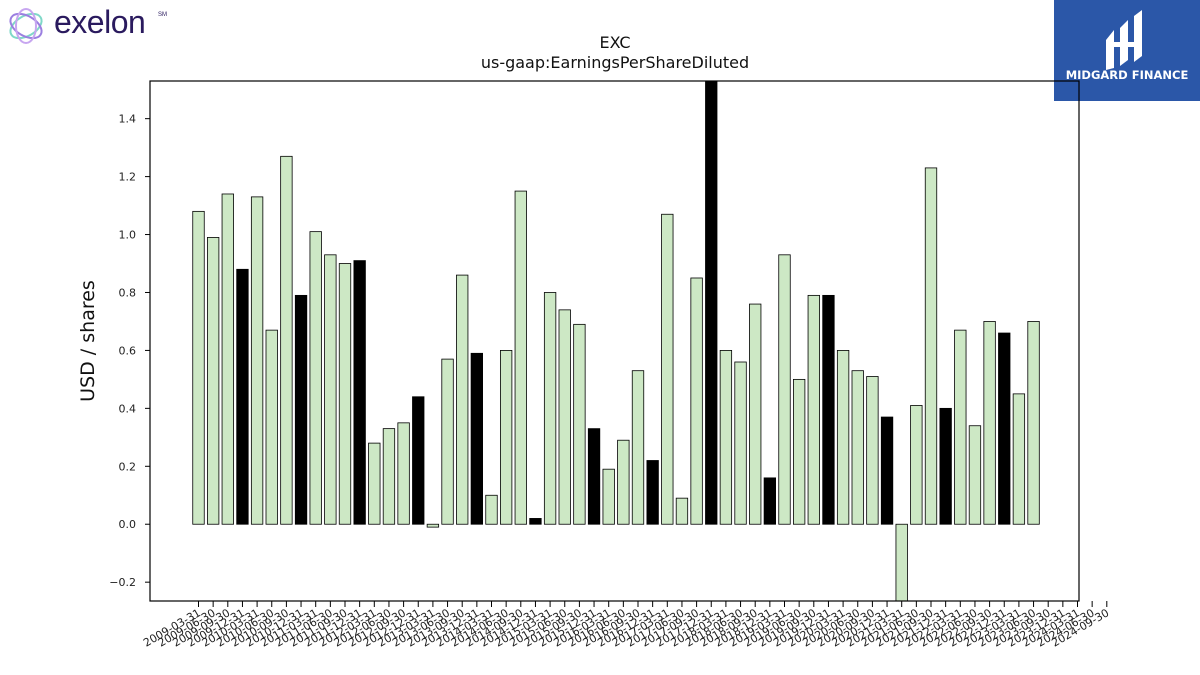  I want to click on y-tick-label: 0.4, so click(128, 408).